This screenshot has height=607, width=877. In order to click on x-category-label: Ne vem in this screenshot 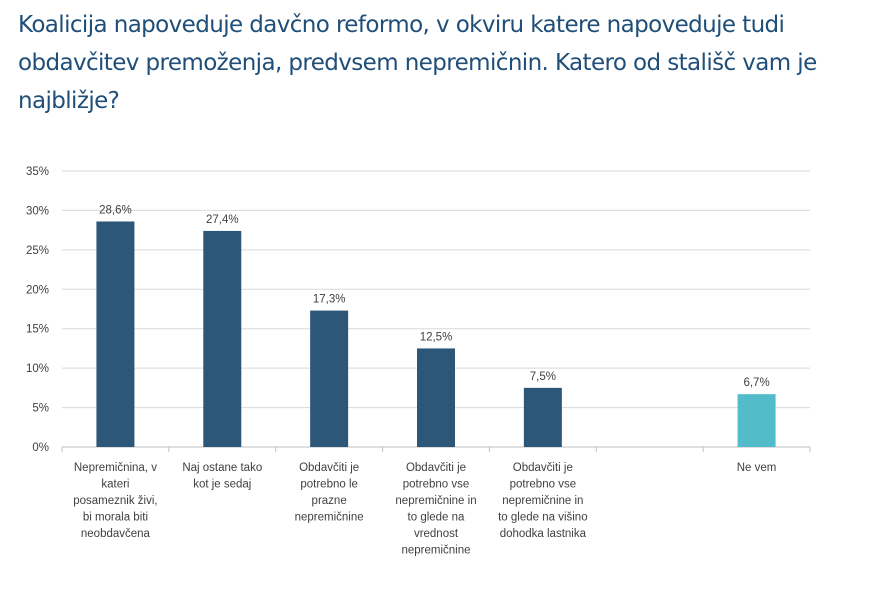, I will do `click(757, 468)`.